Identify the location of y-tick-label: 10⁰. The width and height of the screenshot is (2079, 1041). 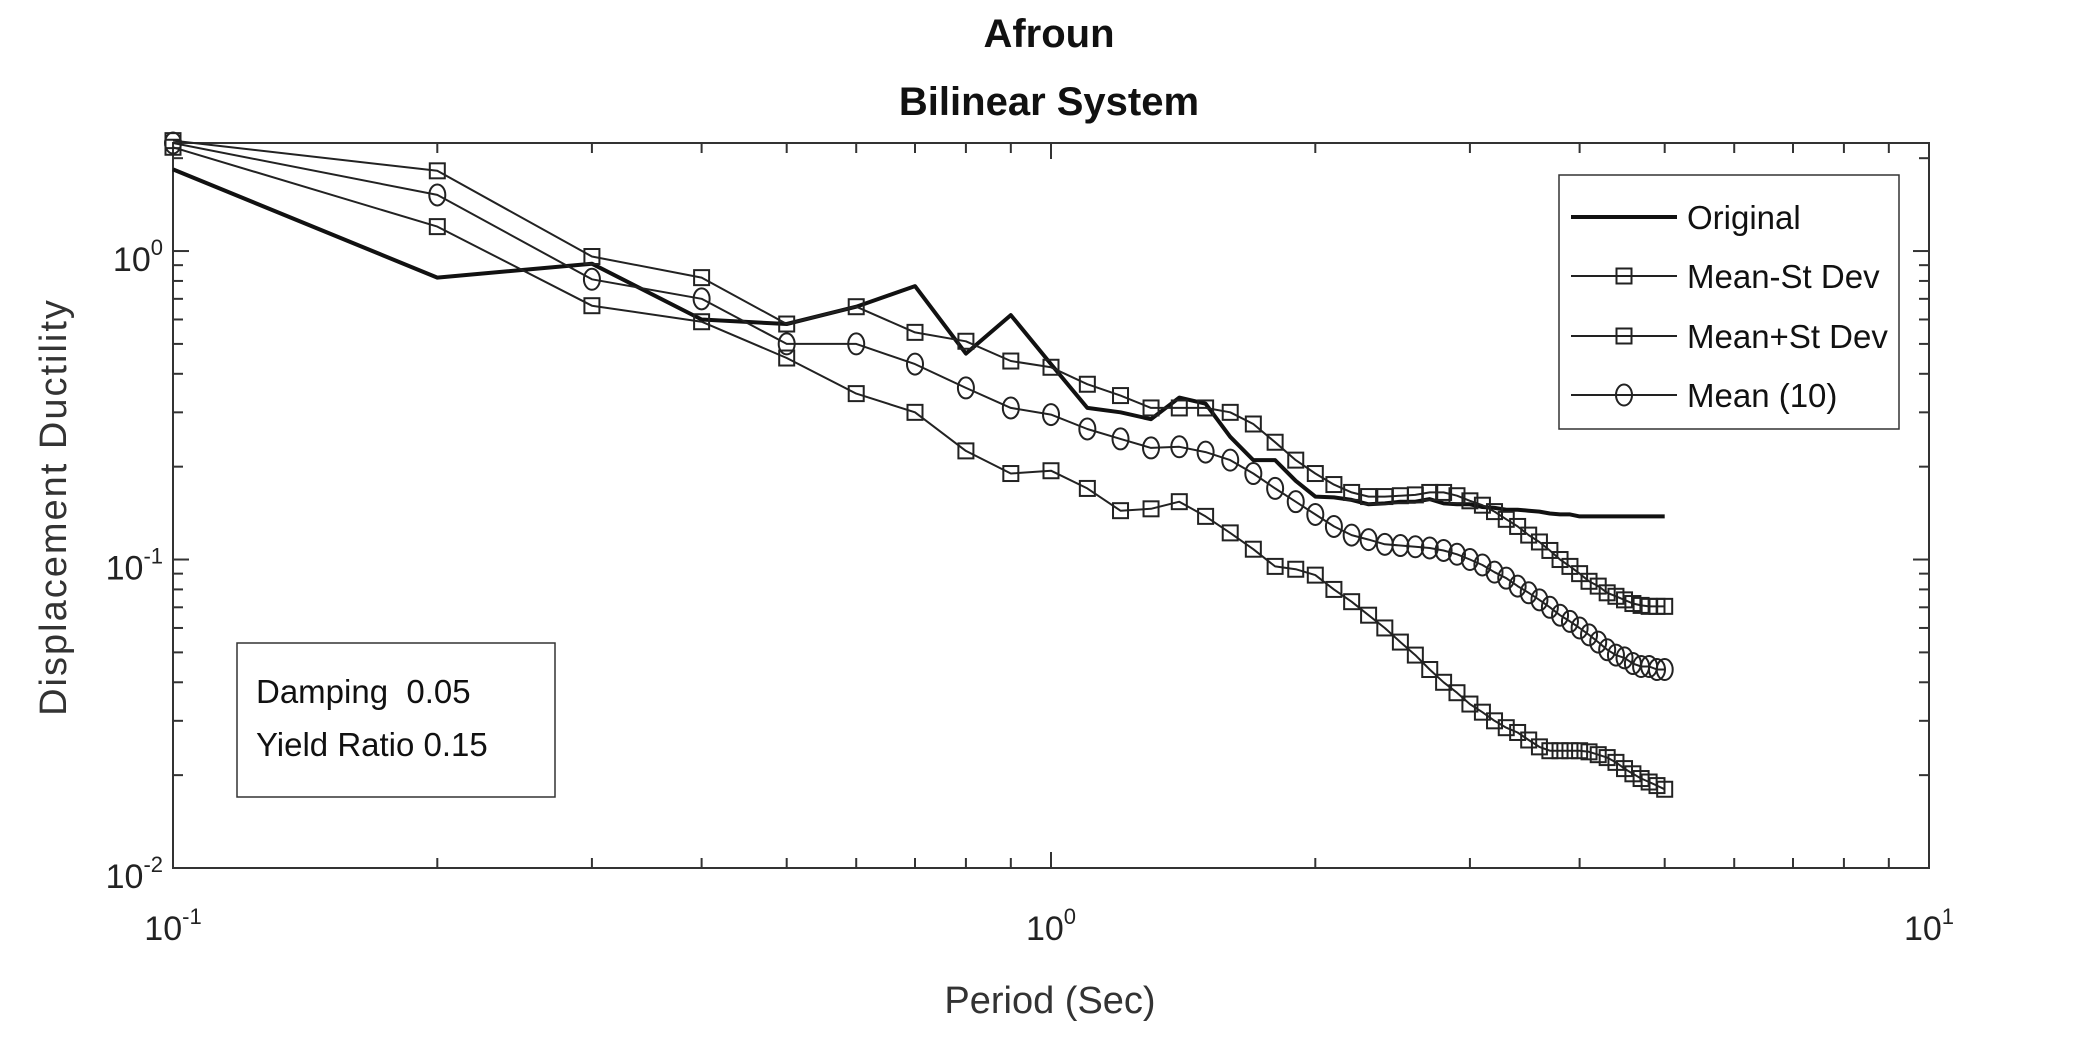
(138, 257).